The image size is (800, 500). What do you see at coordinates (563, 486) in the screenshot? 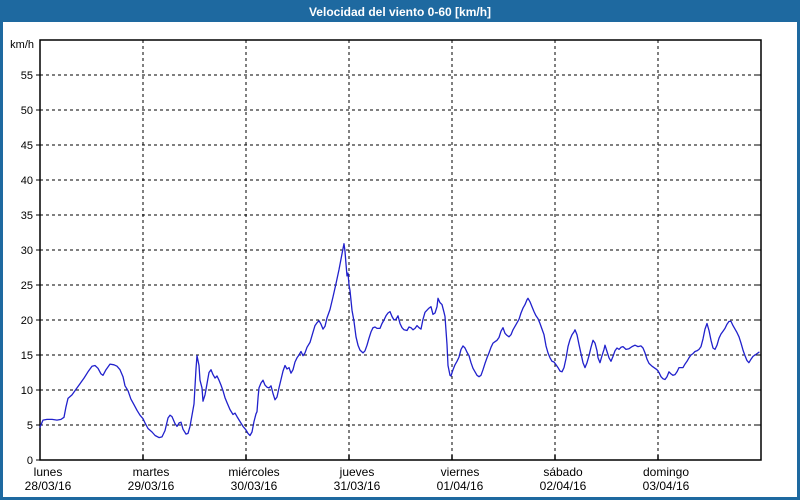
I see `day-date-label: 02/04/16` at bounding box center [563, 486].